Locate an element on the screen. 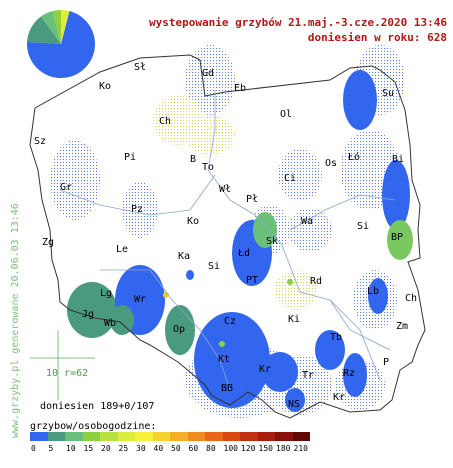 This screenshot has height=468, width=453. city-label: Łd is located at coordinates (243, 253).